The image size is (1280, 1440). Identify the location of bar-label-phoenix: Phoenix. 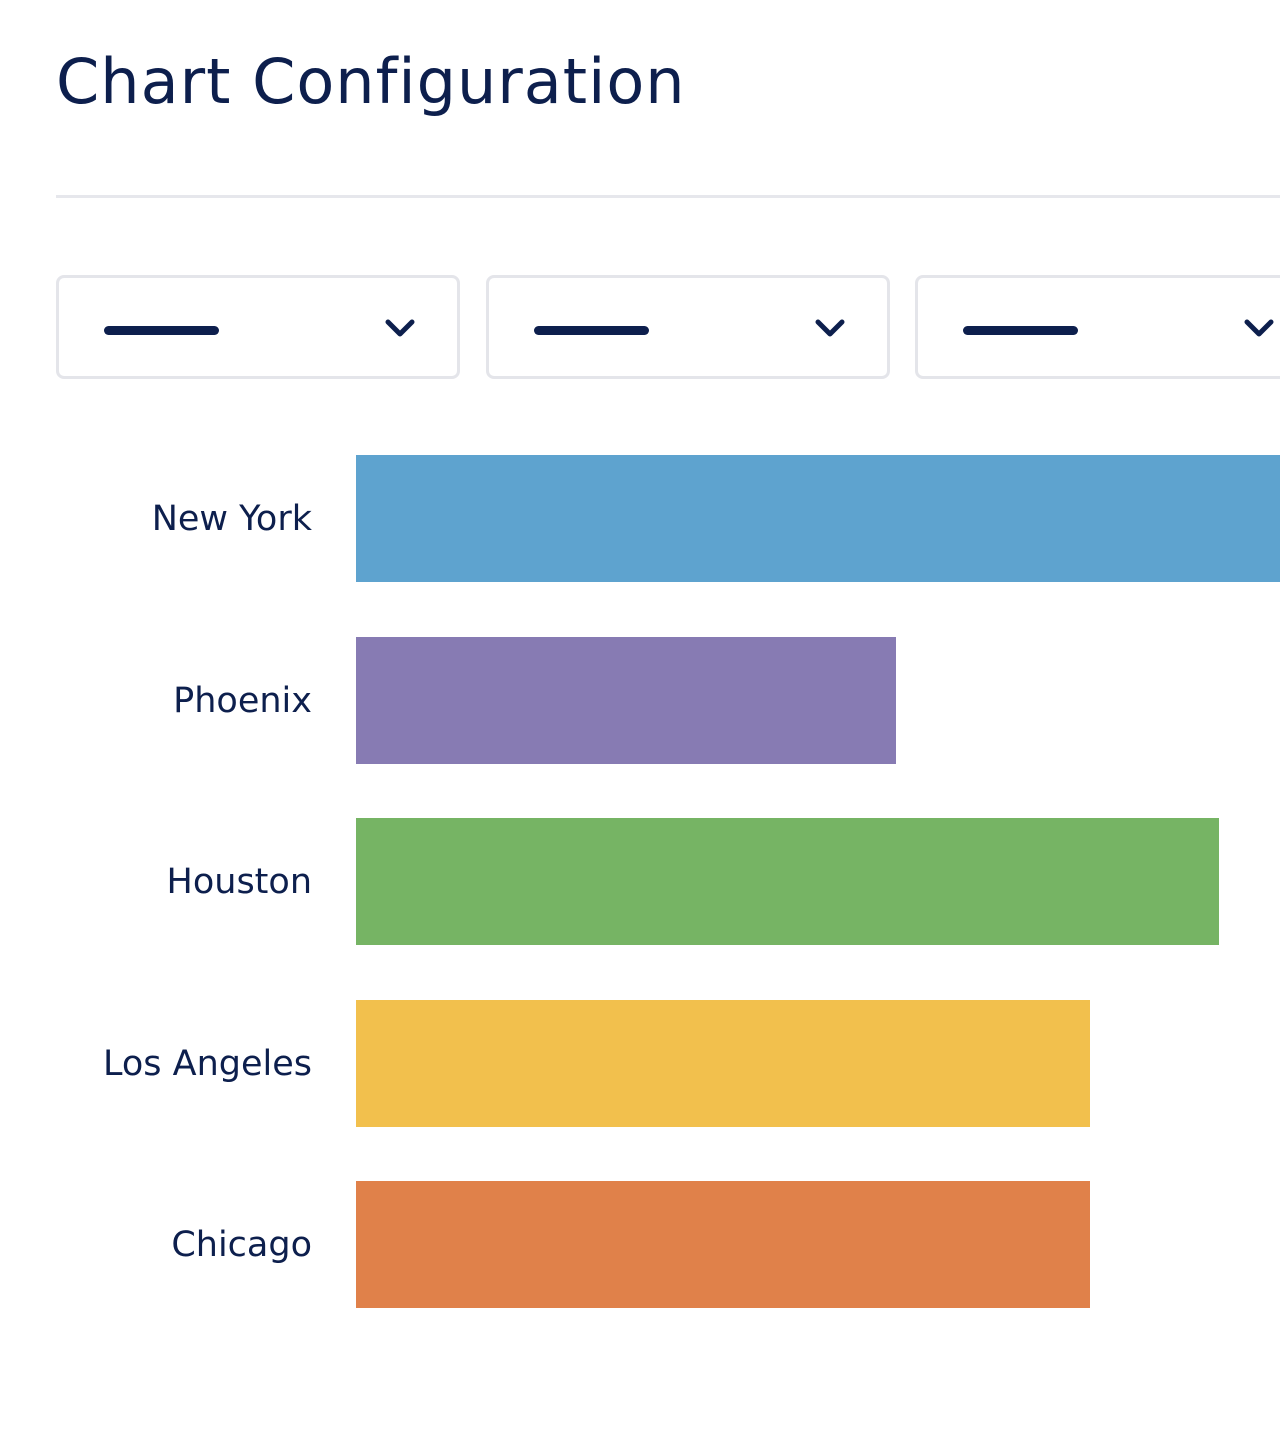
(242, 700).